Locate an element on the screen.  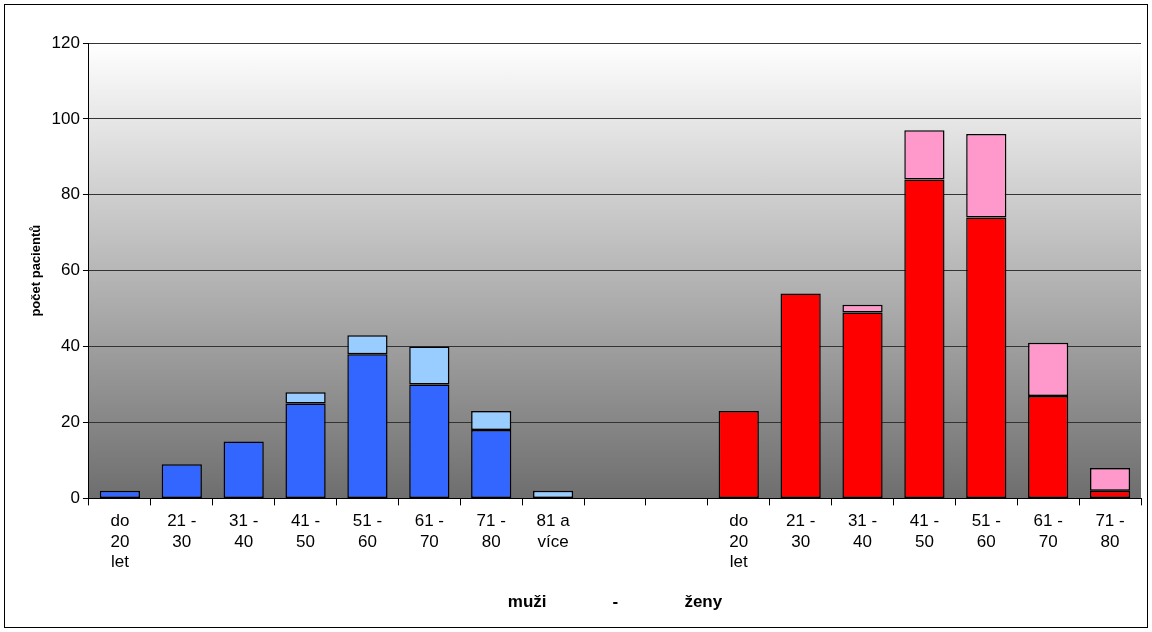
y-tick-label: 60 is located at coordinates (70, 270).